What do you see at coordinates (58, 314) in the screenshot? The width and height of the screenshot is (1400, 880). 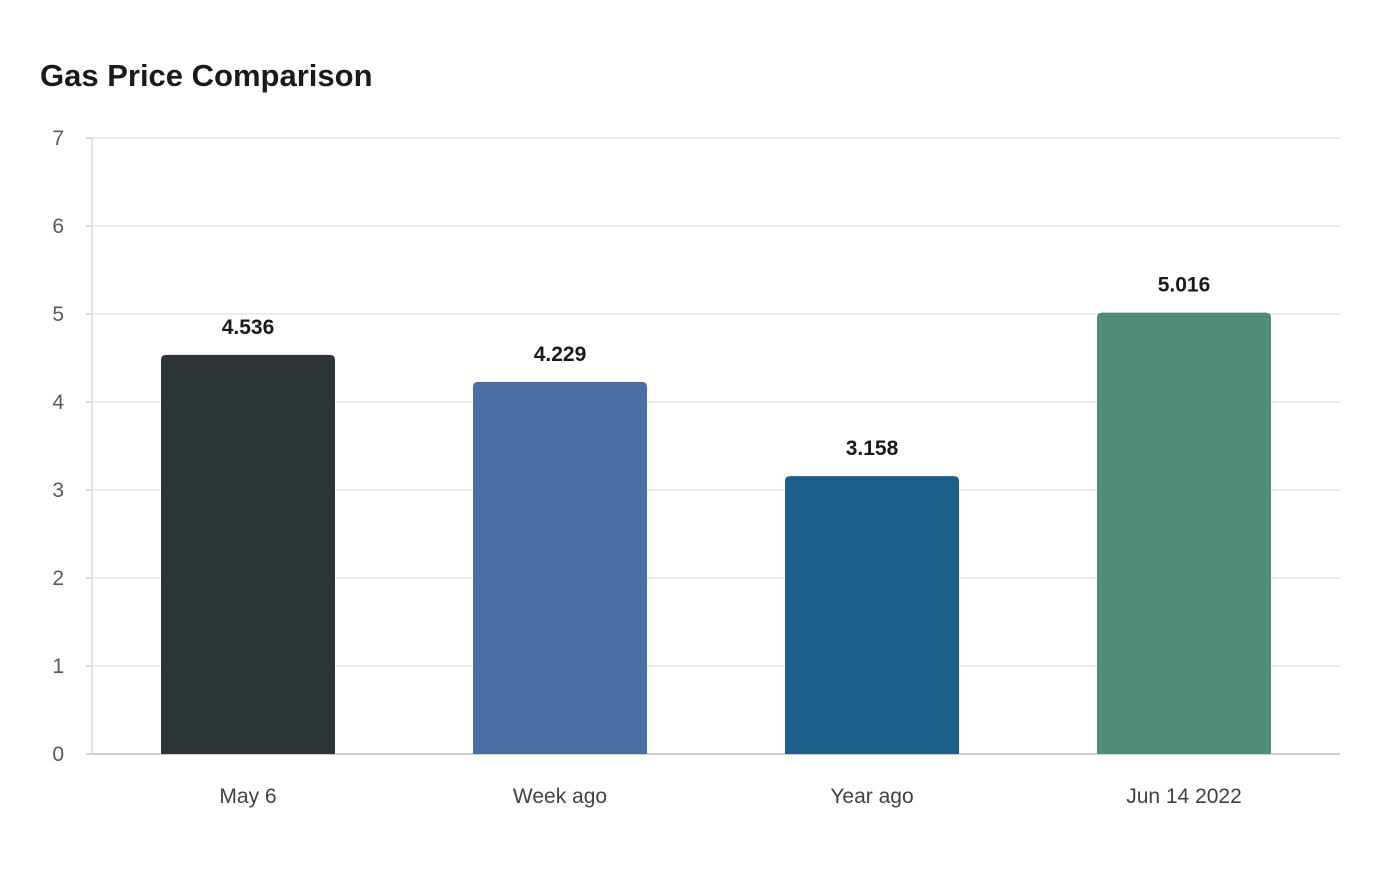 I see `y-tick-label: 5` at bounding box center [58, 314].